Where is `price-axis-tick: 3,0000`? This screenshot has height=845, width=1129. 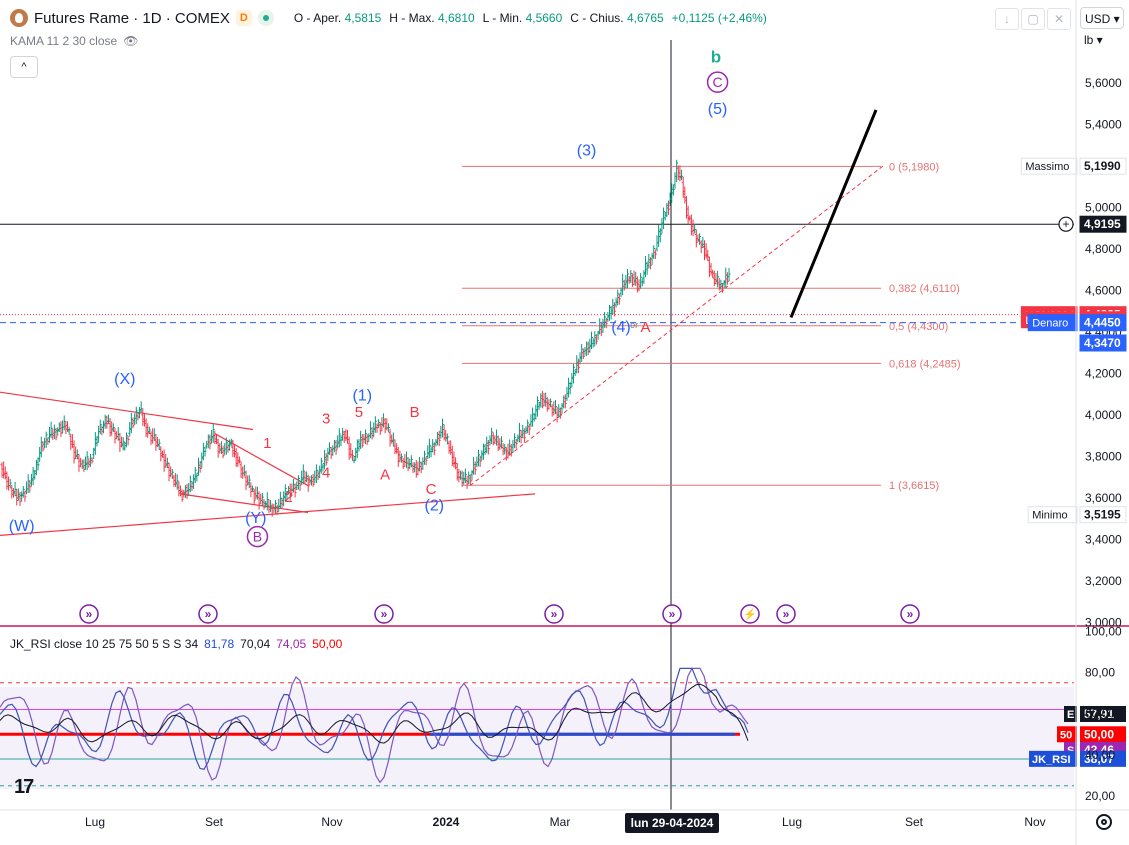 price-axis-tick: 3,0000 is located at coordinates (1103, 623).